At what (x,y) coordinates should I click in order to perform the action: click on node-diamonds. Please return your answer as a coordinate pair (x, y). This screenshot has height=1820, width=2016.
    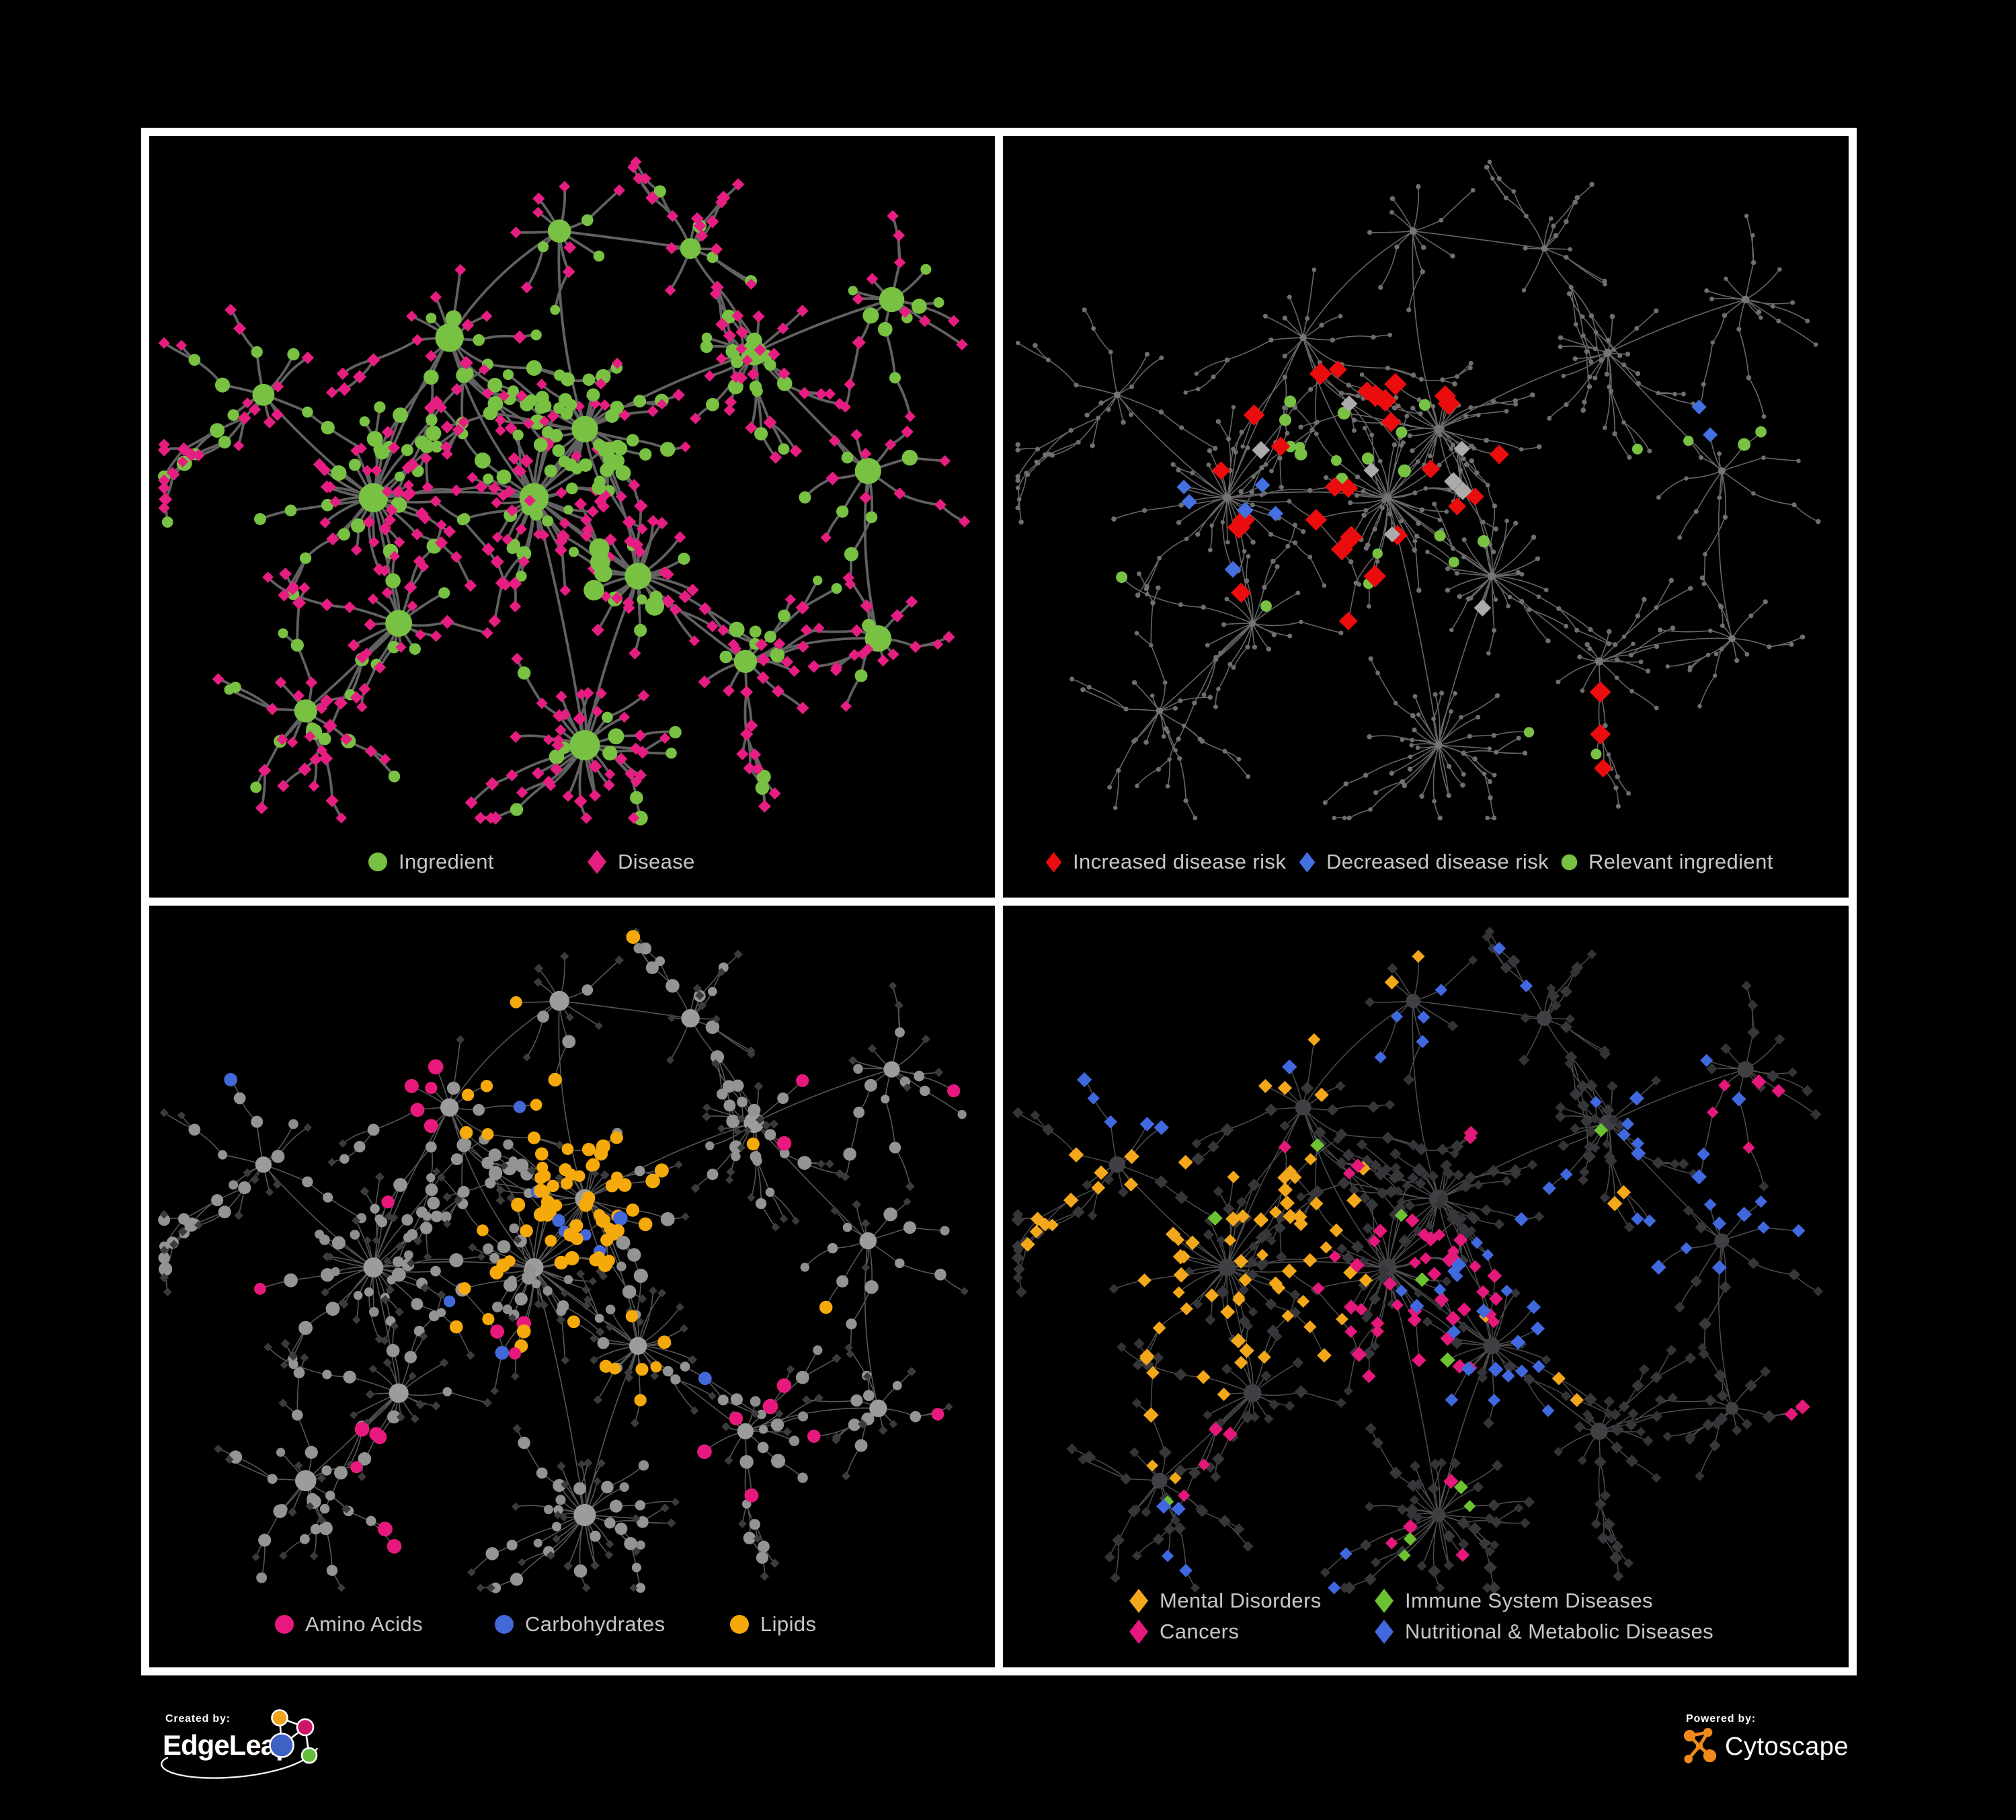
    Looking at the image, I should click on (1441, 1268).